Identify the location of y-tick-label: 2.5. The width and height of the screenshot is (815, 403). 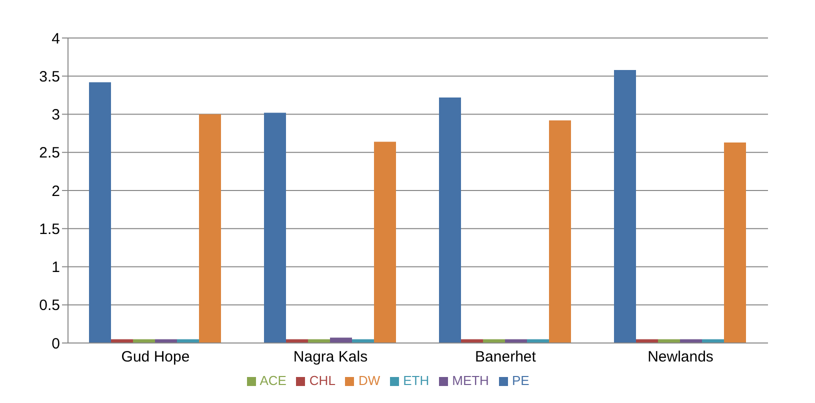
(49, 153).